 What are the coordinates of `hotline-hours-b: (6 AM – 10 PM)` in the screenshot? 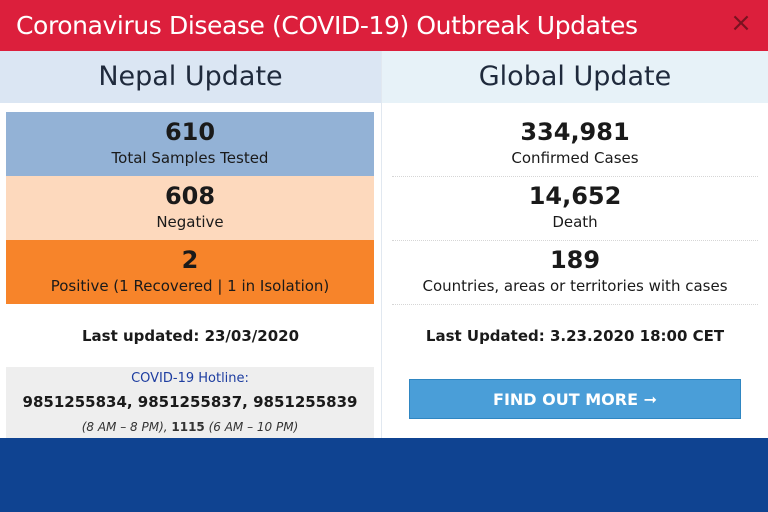 It's located at (251, 427).